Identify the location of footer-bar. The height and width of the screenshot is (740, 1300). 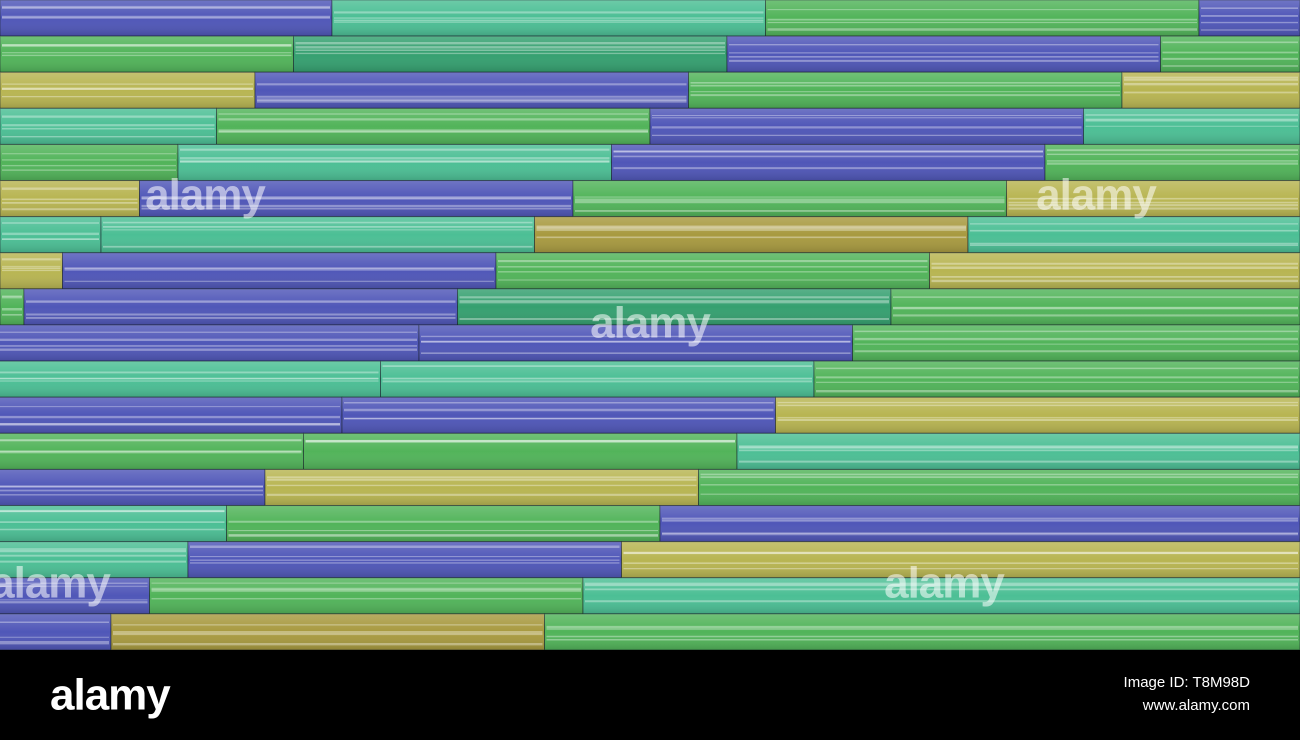
(650, 695).